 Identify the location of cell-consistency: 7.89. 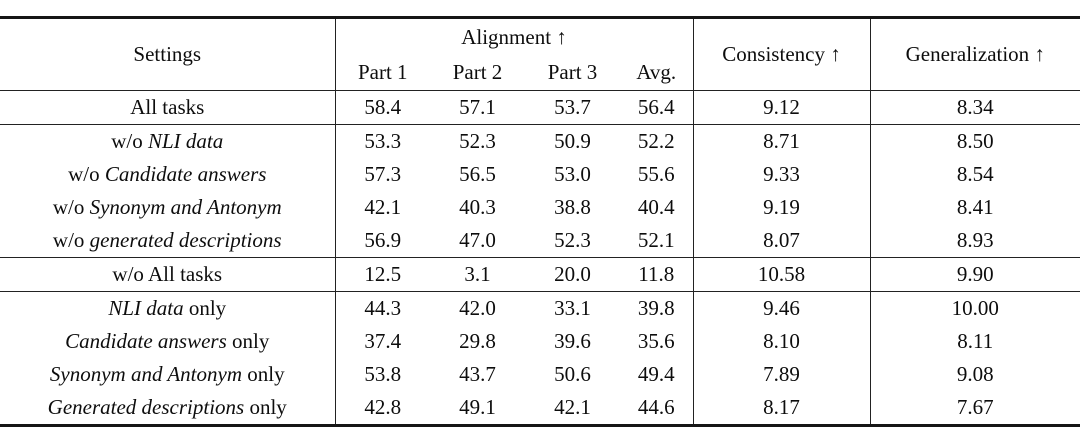
(782, 374).